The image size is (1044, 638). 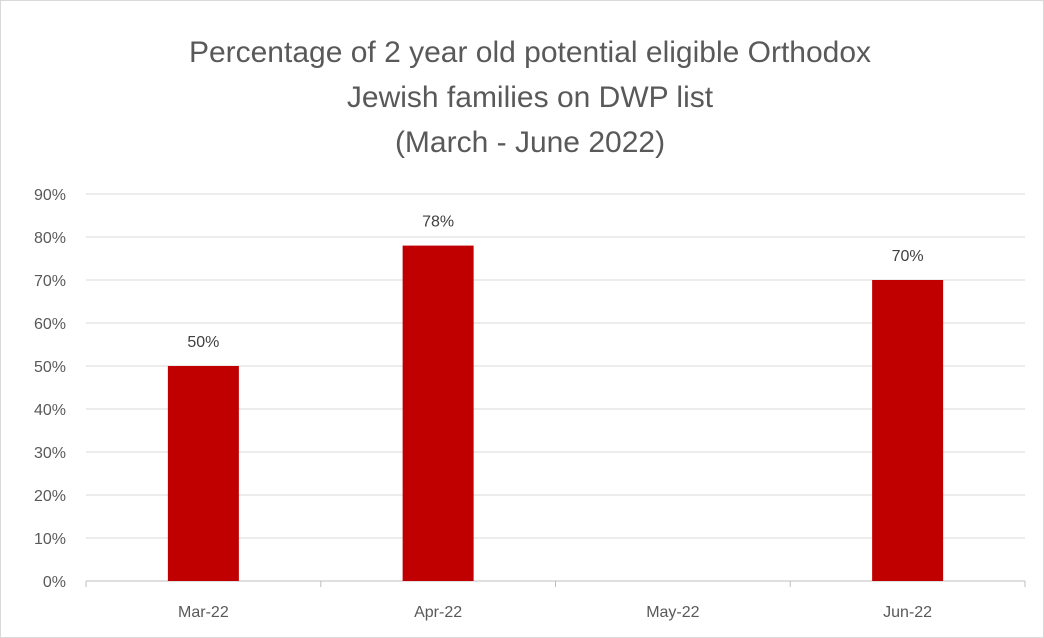 What do you see at coordinates (50, 281) in the screenshot?
I see `y-tick-label: 70%` at bounding box center [50, 281].